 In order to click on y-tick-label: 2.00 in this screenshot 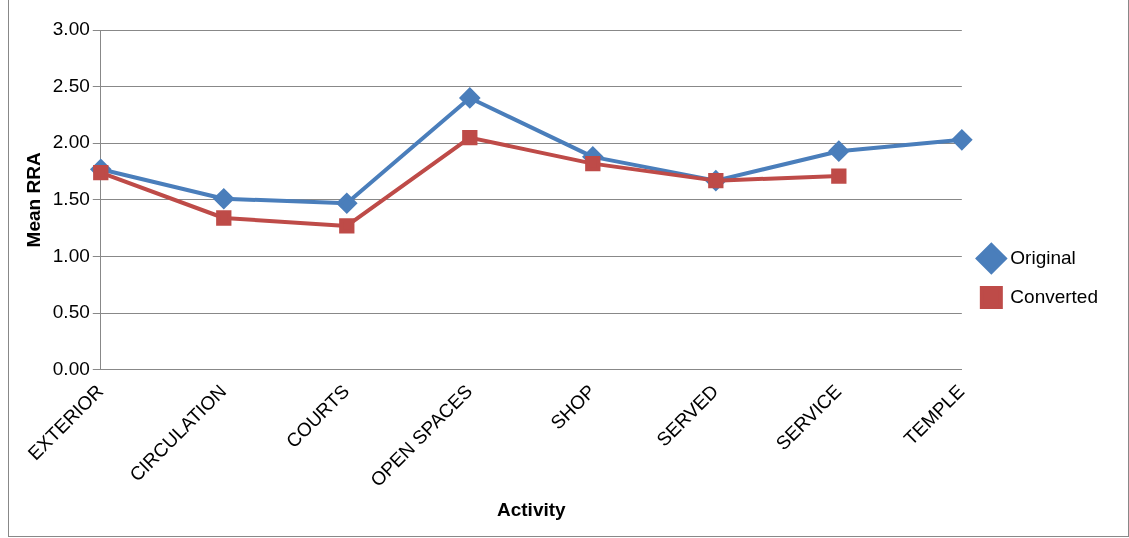, I will do `click(71, 142)`.